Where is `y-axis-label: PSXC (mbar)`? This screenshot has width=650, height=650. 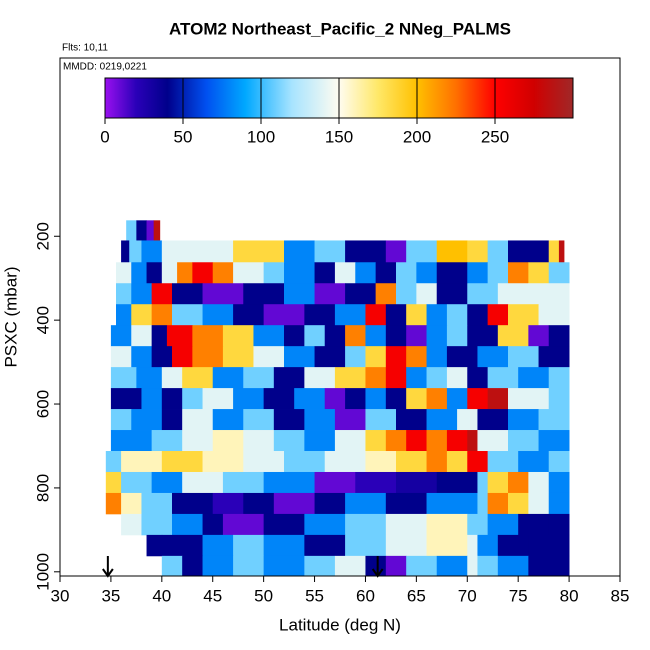
y-axis-label: PSXC (mbar) is located at coordinates (10, 316).